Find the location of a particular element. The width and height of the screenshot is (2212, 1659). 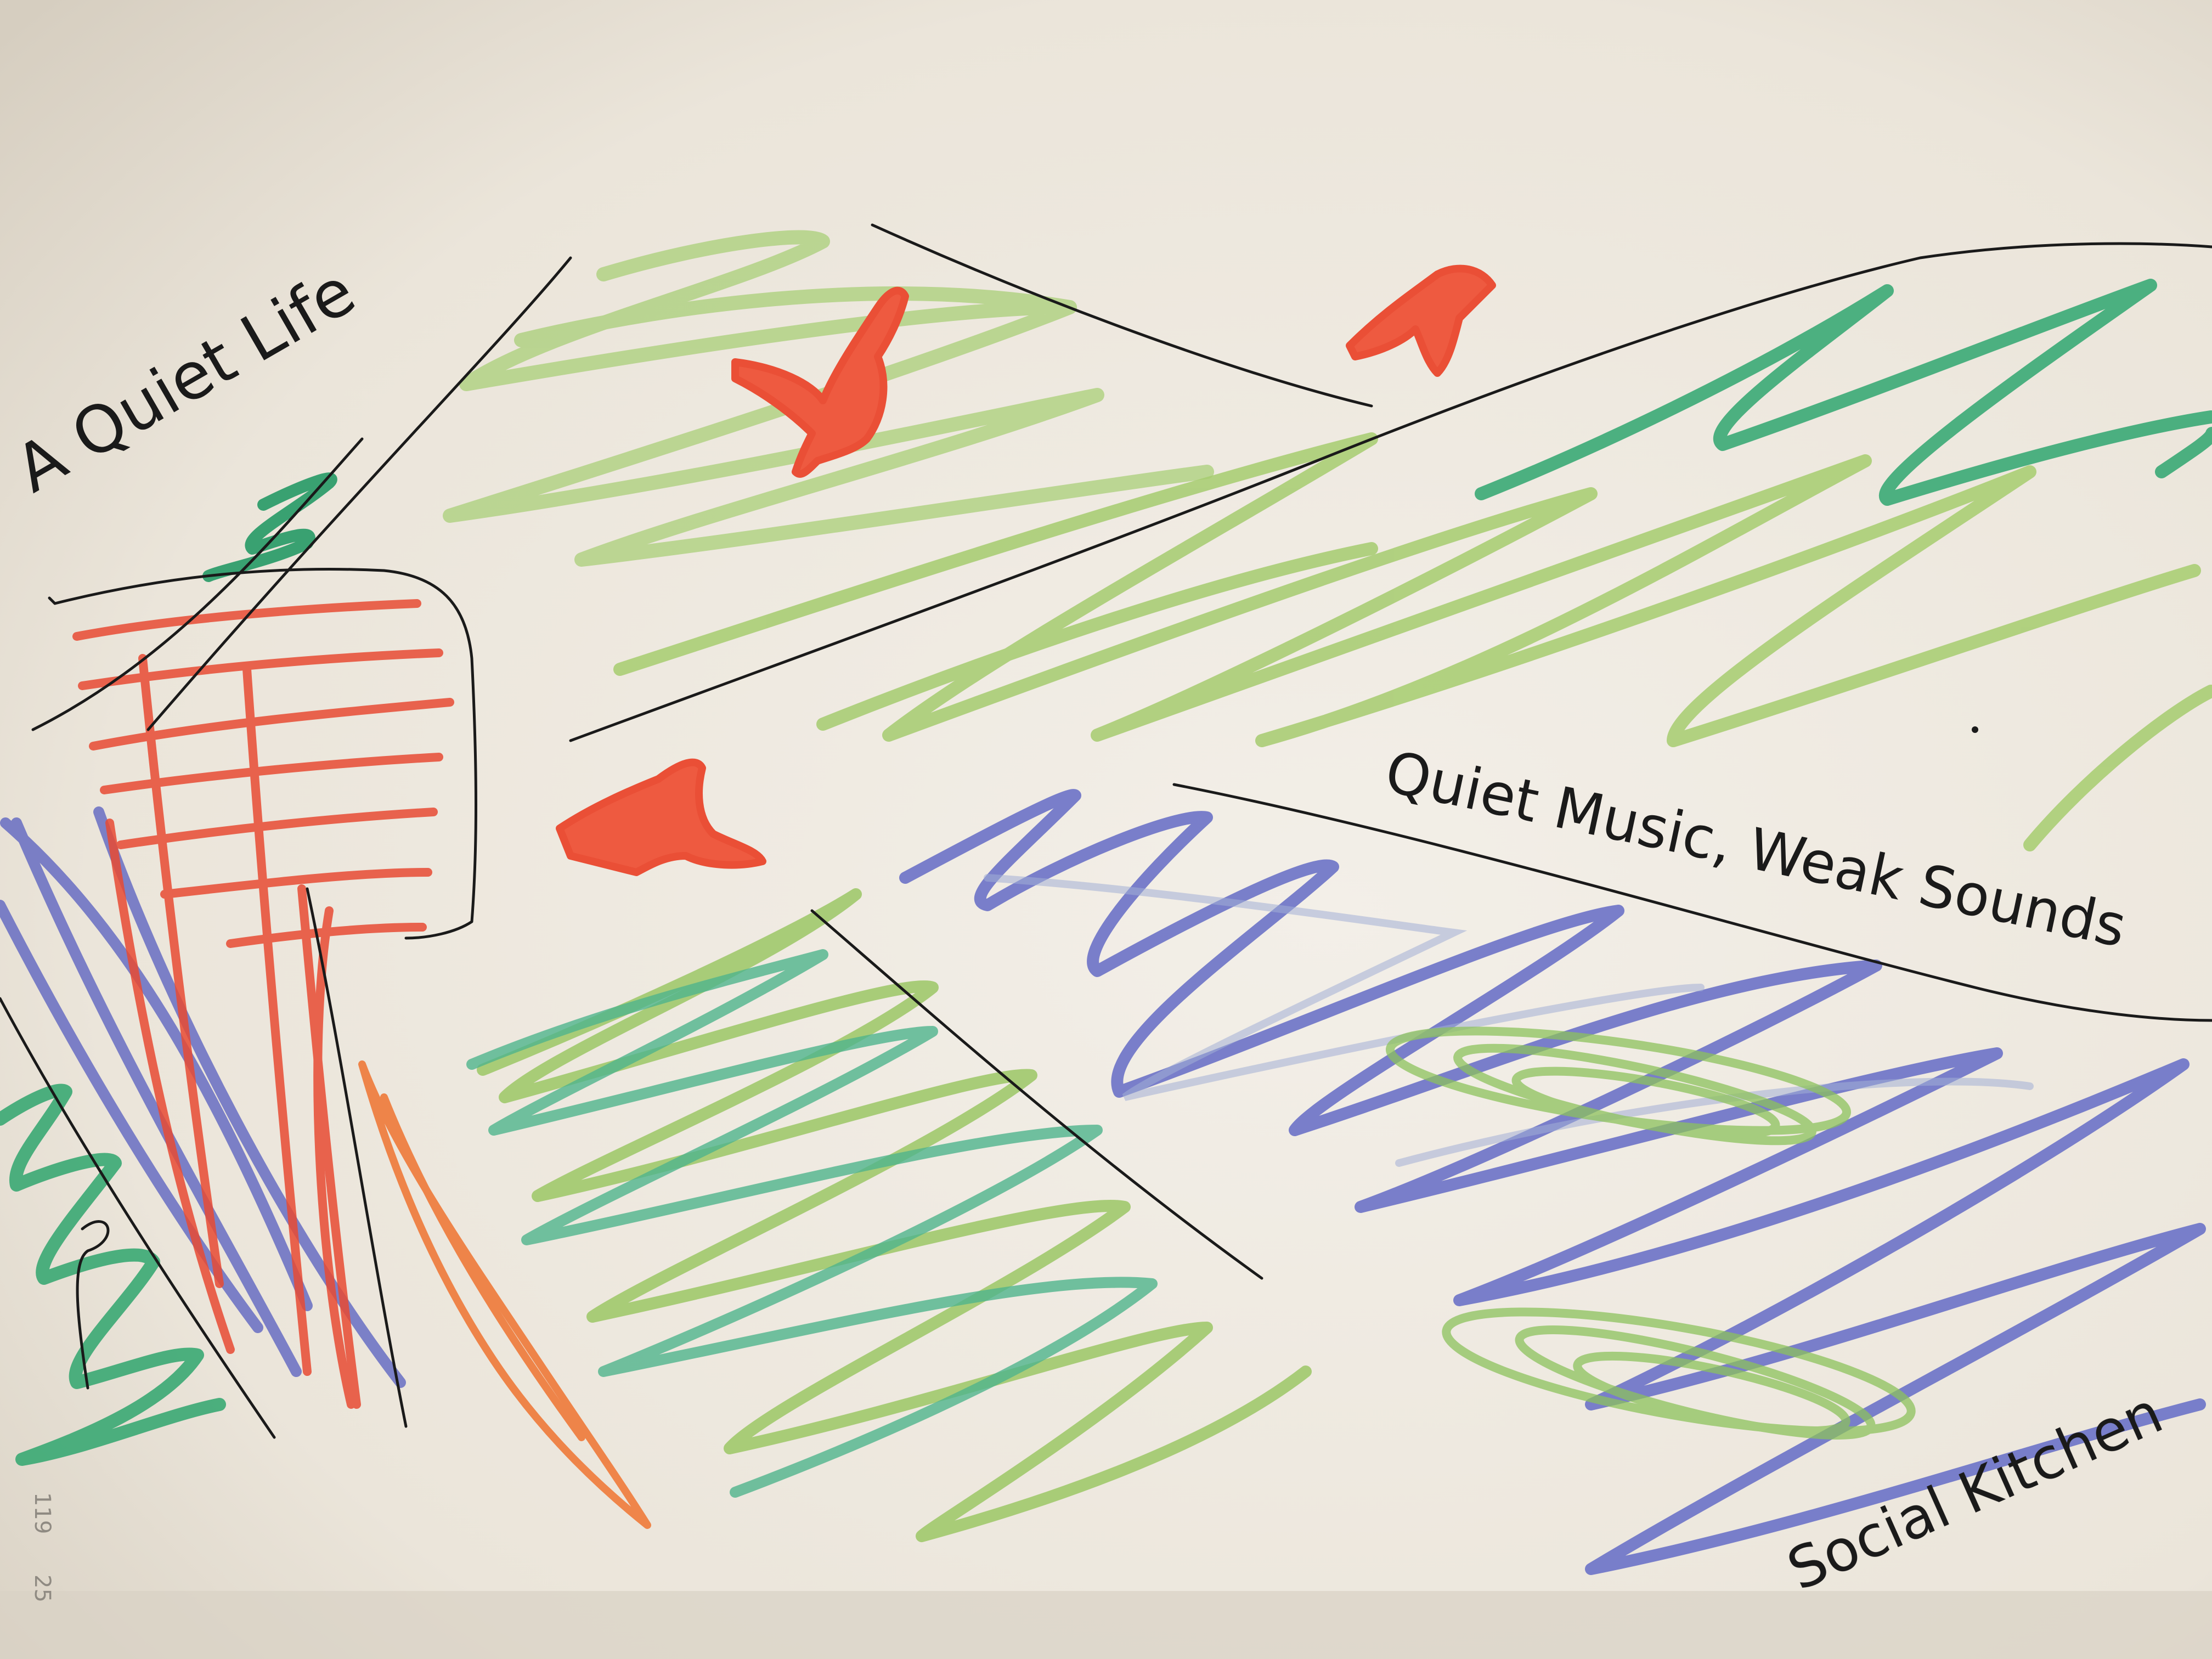

red-grid-strokes is located at coordinates (263, 1004).